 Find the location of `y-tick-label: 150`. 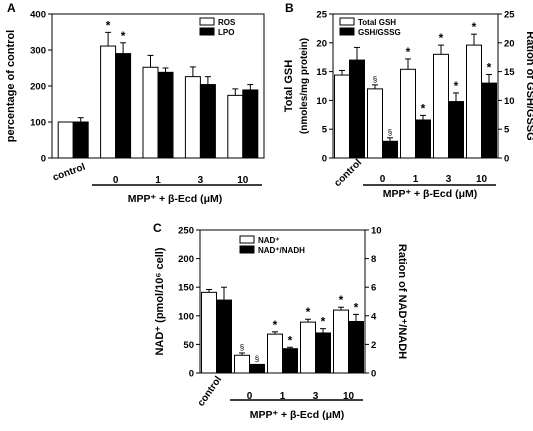

y-tick-label: 150 is located at coordinates (186, 288).